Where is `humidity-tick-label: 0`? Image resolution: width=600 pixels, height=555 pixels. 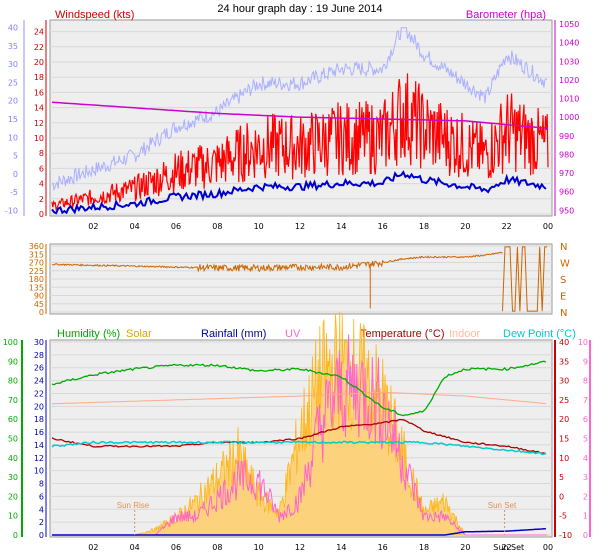
humidity-tick-label: 0 is located at coordinates (15, 535).